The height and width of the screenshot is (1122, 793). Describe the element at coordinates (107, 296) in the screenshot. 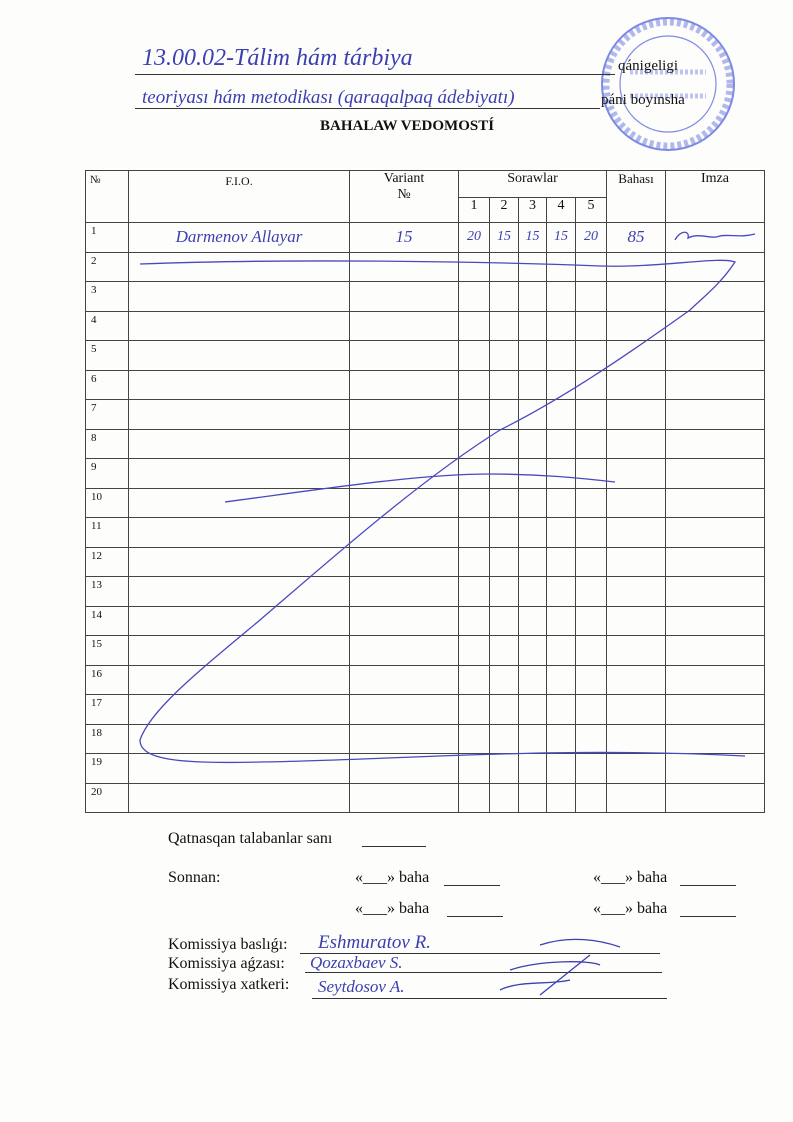

I see `row-number: 3` at that location.